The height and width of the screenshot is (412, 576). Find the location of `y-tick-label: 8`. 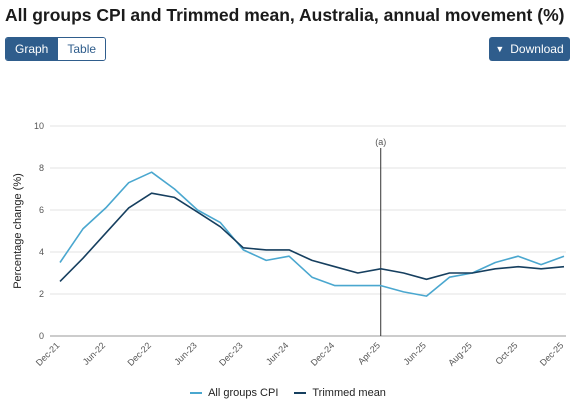

y-tick-label: 8 is located at coordinates (41, 168).